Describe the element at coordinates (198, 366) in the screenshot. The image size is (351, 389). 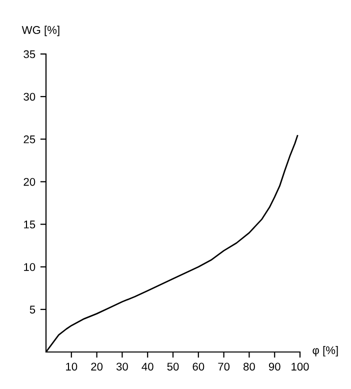
I see `x-tick-label: 60` at that location.